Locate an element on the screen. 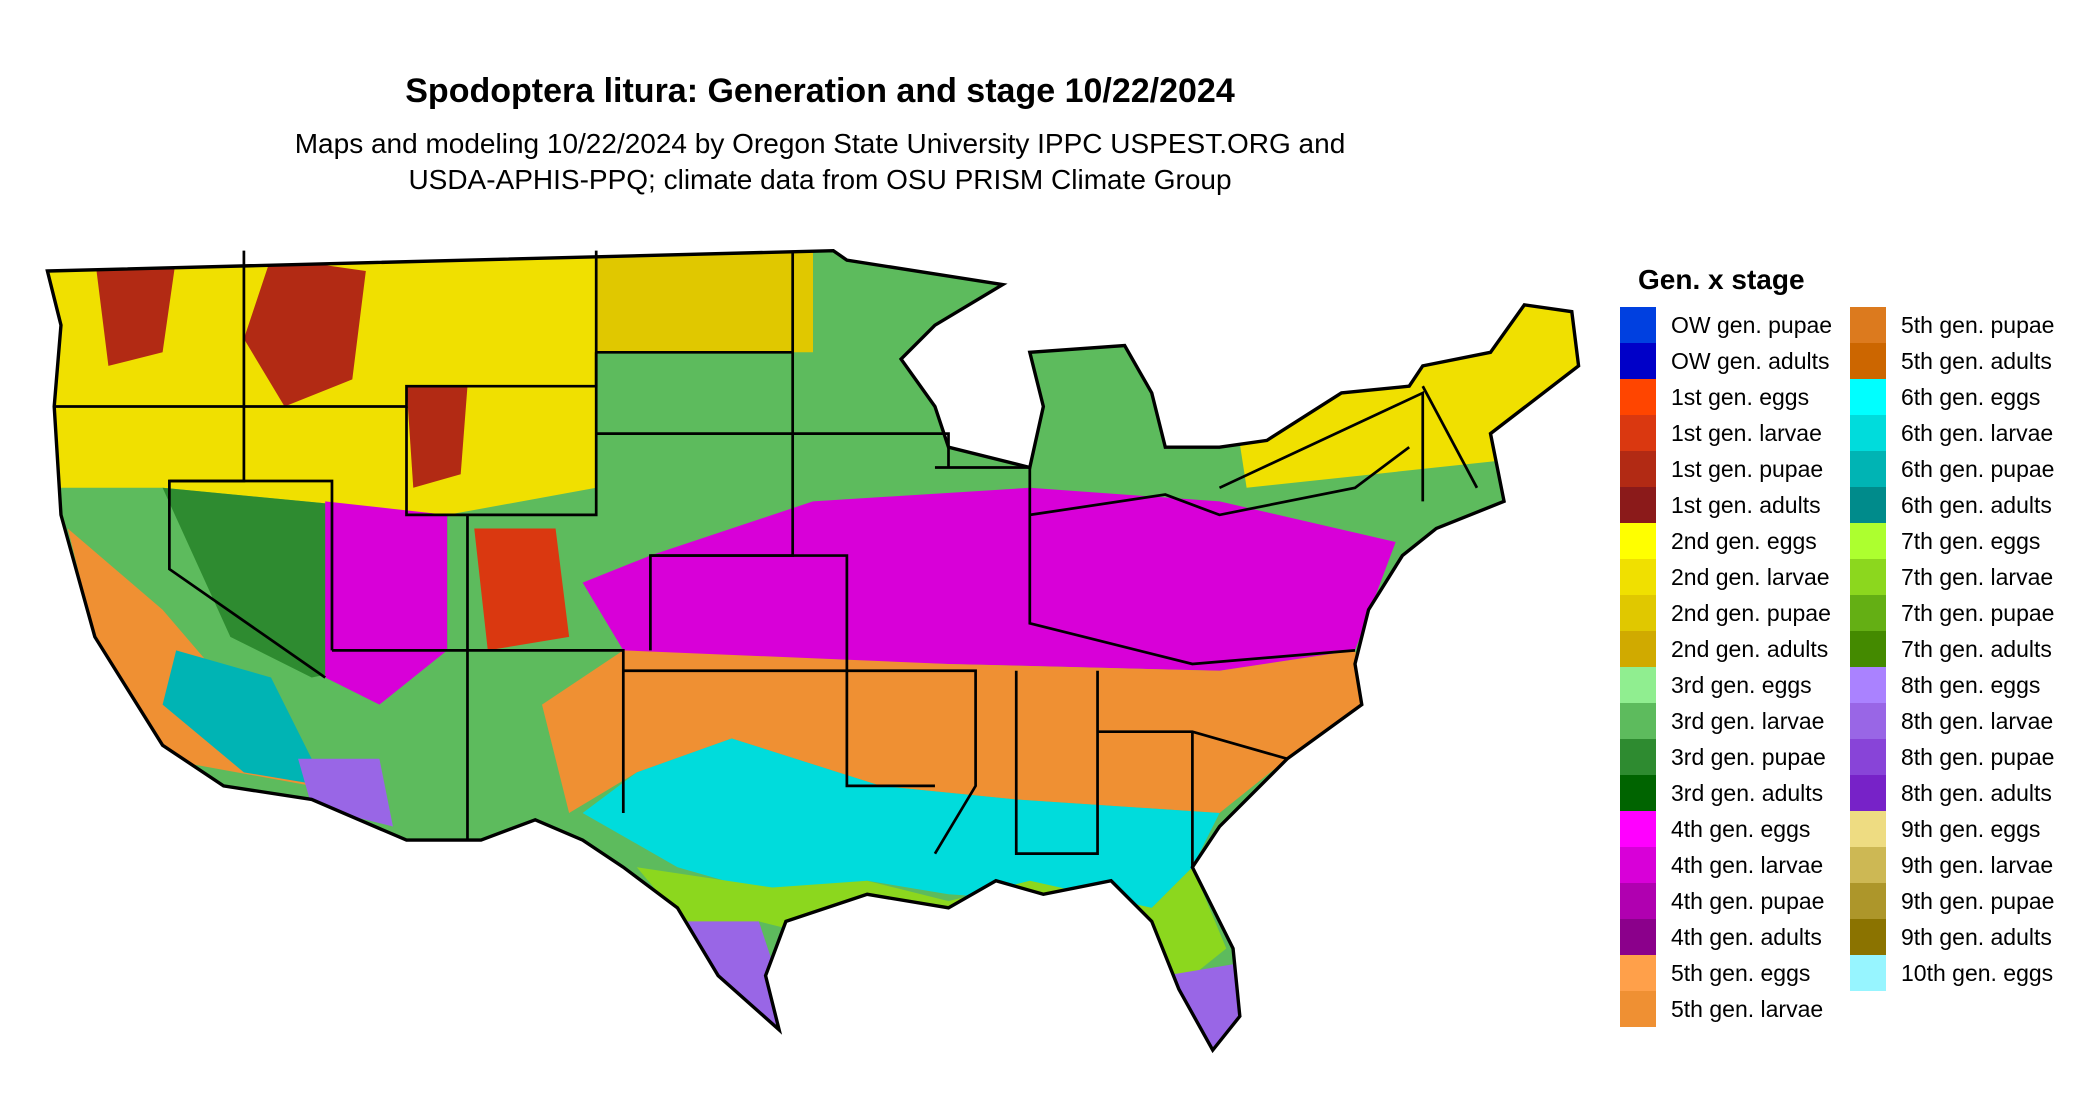 The width and height of the screenshot is (2100, 1116). legend-label: 4th gen. larvae is located at coordinates (1747, 864).